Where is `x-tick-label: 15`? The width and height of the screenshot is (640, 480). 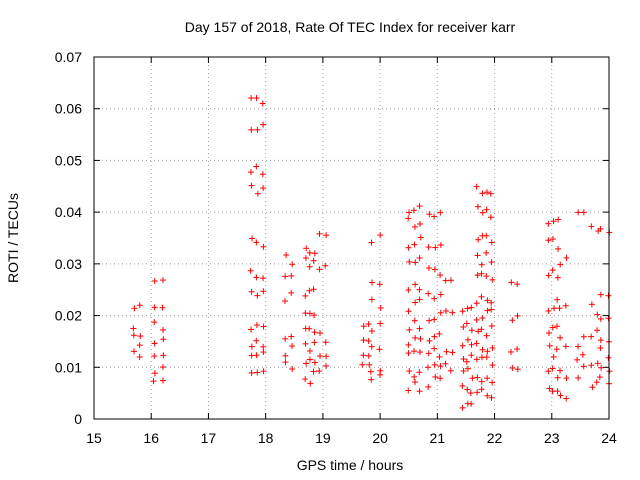 x-tick-label: 15 is located at coordinates (94, 438).